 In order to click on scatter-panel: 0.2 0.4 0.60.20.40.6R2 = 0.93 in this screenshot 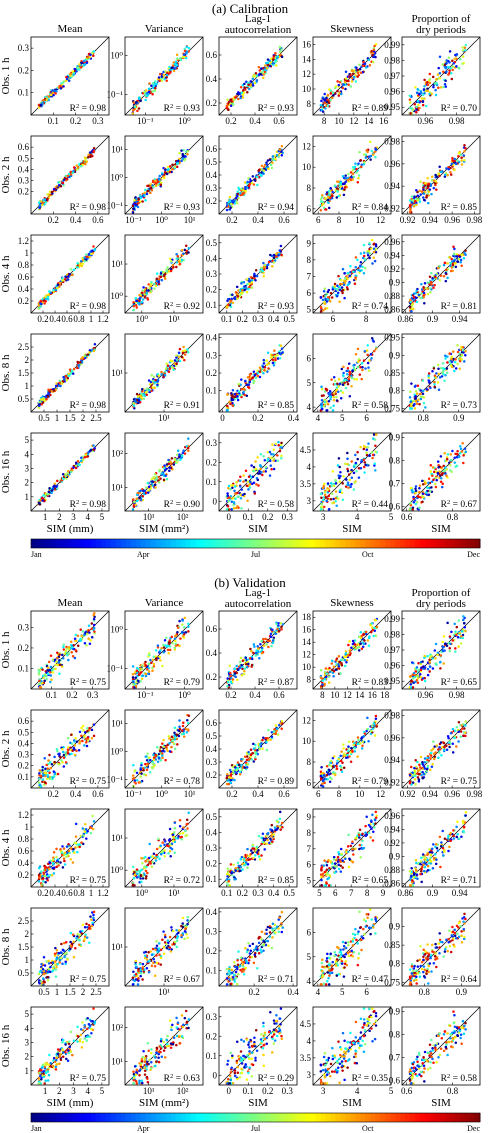, I will do `click(252, 81)`.